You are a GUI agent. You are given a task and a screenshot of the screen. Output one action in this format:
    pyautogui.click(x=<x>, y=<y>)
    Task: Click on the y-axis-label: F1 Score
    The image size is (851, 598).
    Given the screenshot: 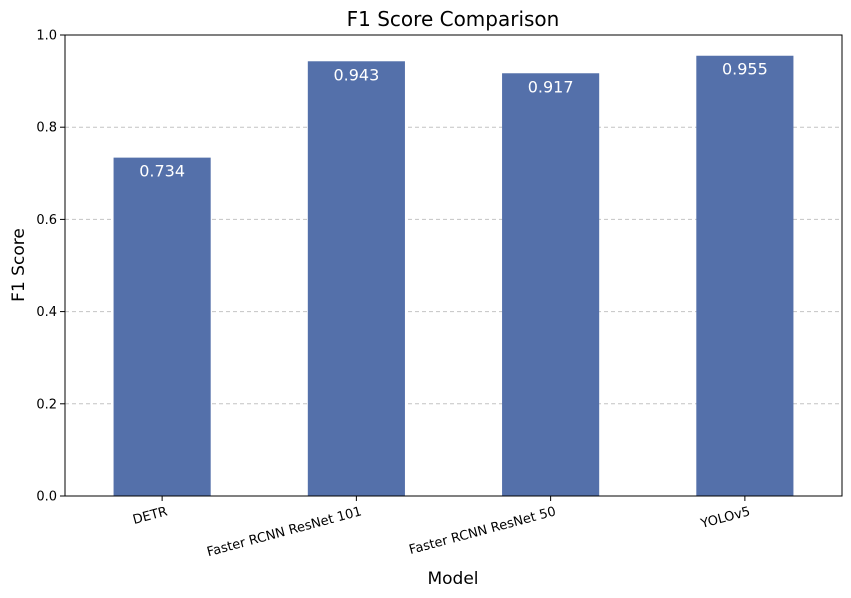 What is the action you would take?
    pyautogui.click(x=19, y=265)
    